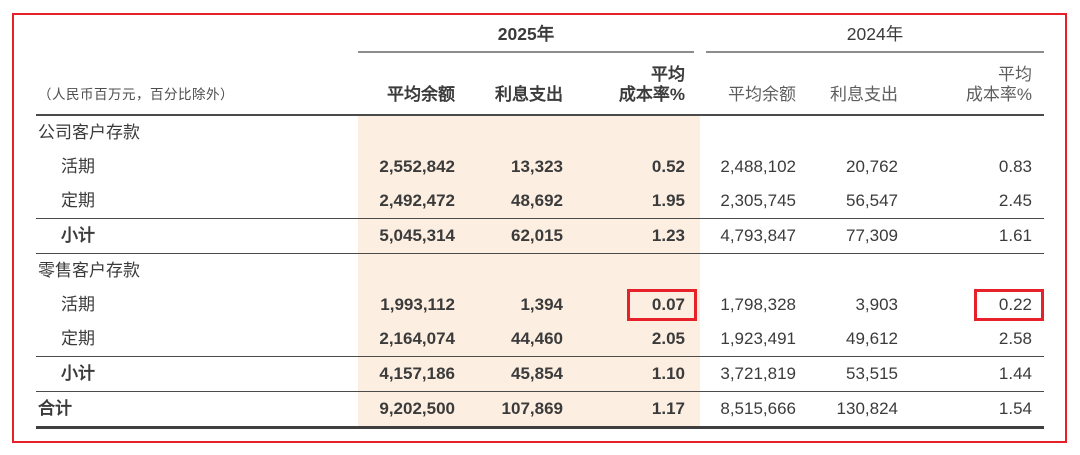 The width and height of the screenshot is (1080, 455). I want to click on cell-2024-interest-expense: 56,547, so click(872, 200).